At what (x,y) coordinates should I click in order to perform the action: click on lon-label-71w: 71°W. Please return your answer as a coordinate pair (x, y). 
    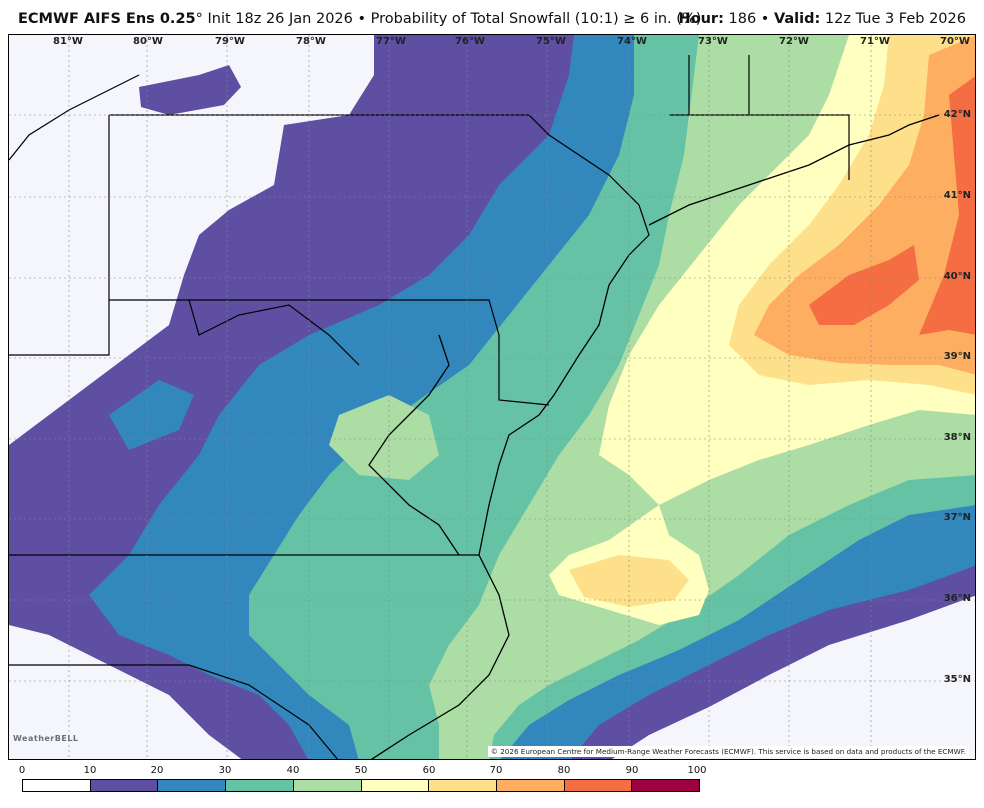
    Looking at the image, I should click on (875, 41).